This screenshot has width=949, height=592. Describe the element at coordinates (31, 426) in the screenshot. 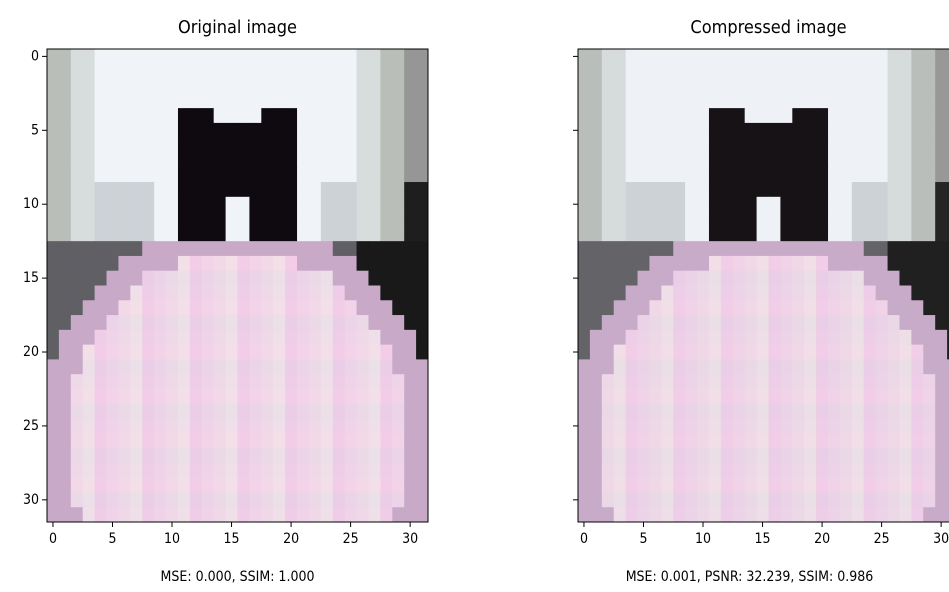

I see `y-tick-label: 25` at that location.